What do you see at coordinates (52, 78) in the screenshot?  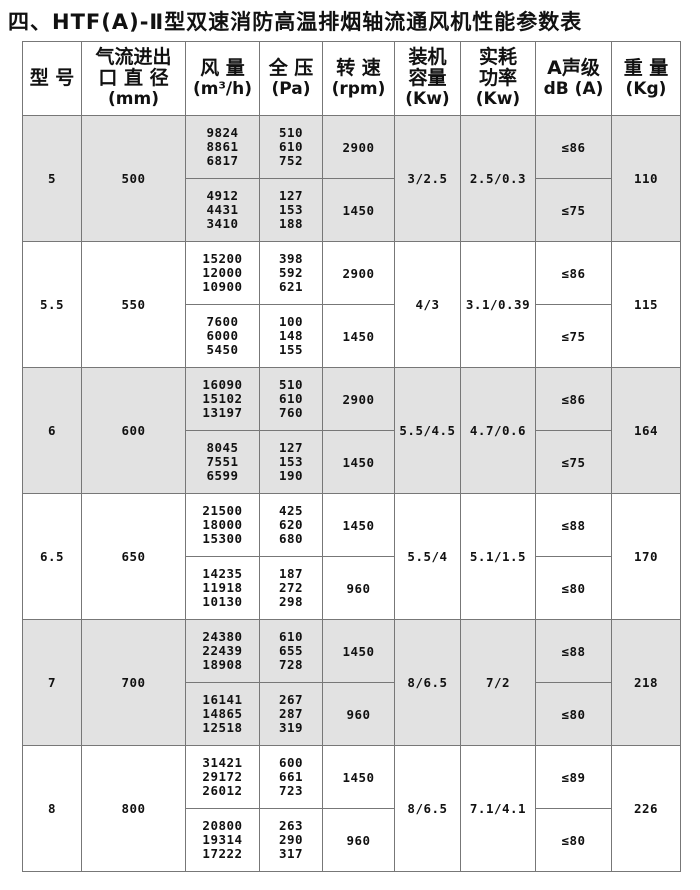 I see `header-model: 型 号` at bounding box center [52, 78].